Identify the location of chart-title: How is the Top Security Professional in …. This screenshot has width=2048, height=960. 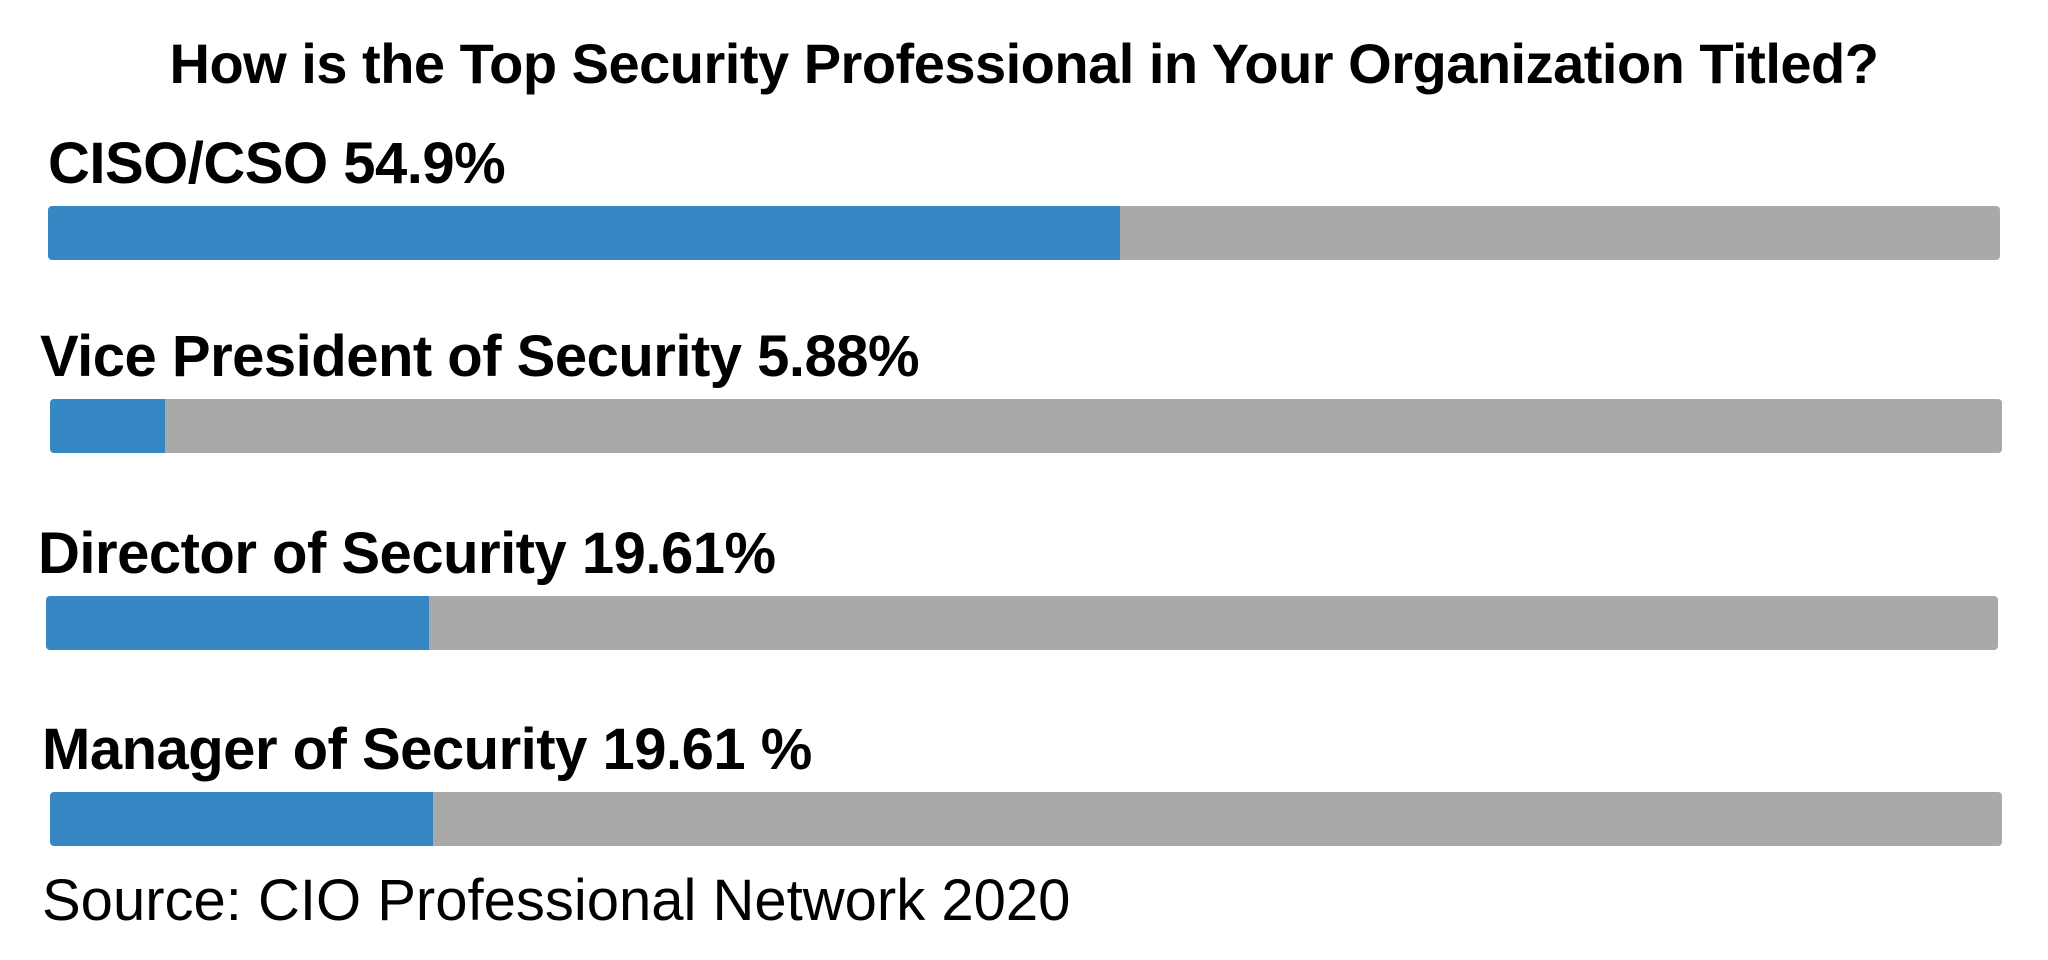
(1024, 63).